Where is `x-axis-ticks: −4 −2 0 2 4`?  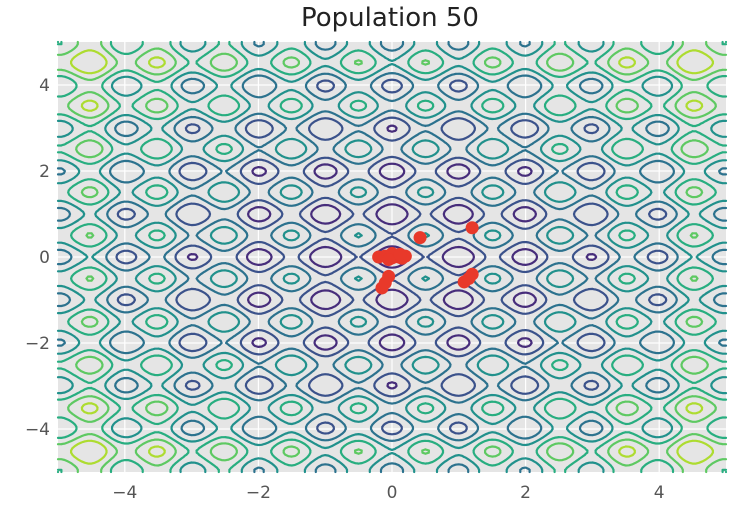
x-axis-ticks: −4 −2 0 2 4 is located at coordinates (388, 493).